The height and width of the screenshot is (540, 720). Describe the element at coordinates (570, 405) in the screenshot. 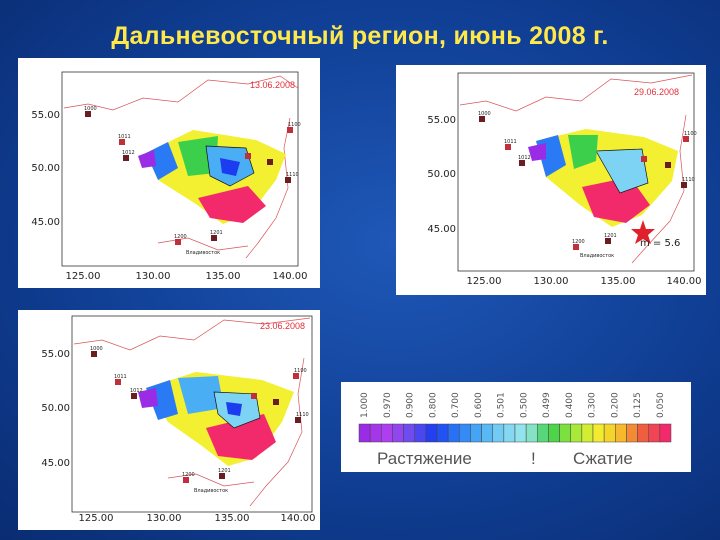

I see `legend-value-label: 0.400` at that location.